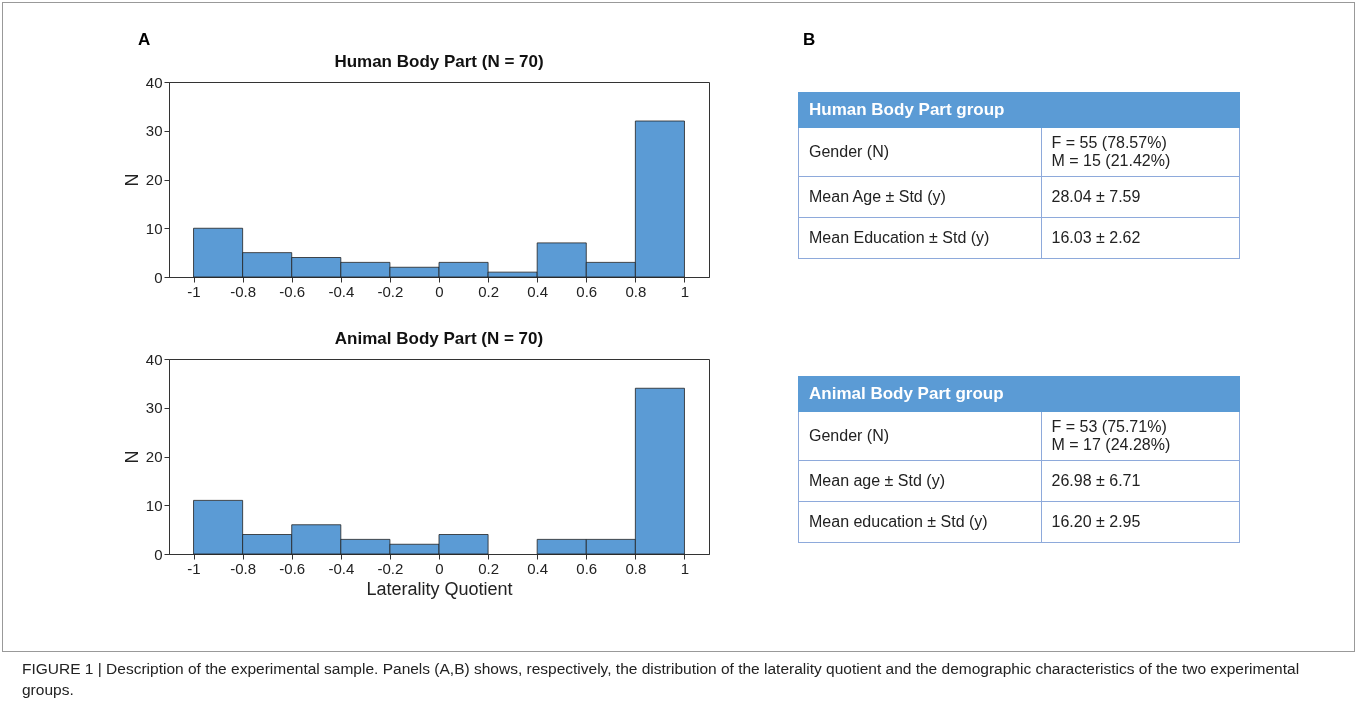 The height and width of the screenshot is (704, 1357). Describe the element at coordinates (920, 481) in the screenshot. I see `text: Mean age ± Std (y)` at that location.